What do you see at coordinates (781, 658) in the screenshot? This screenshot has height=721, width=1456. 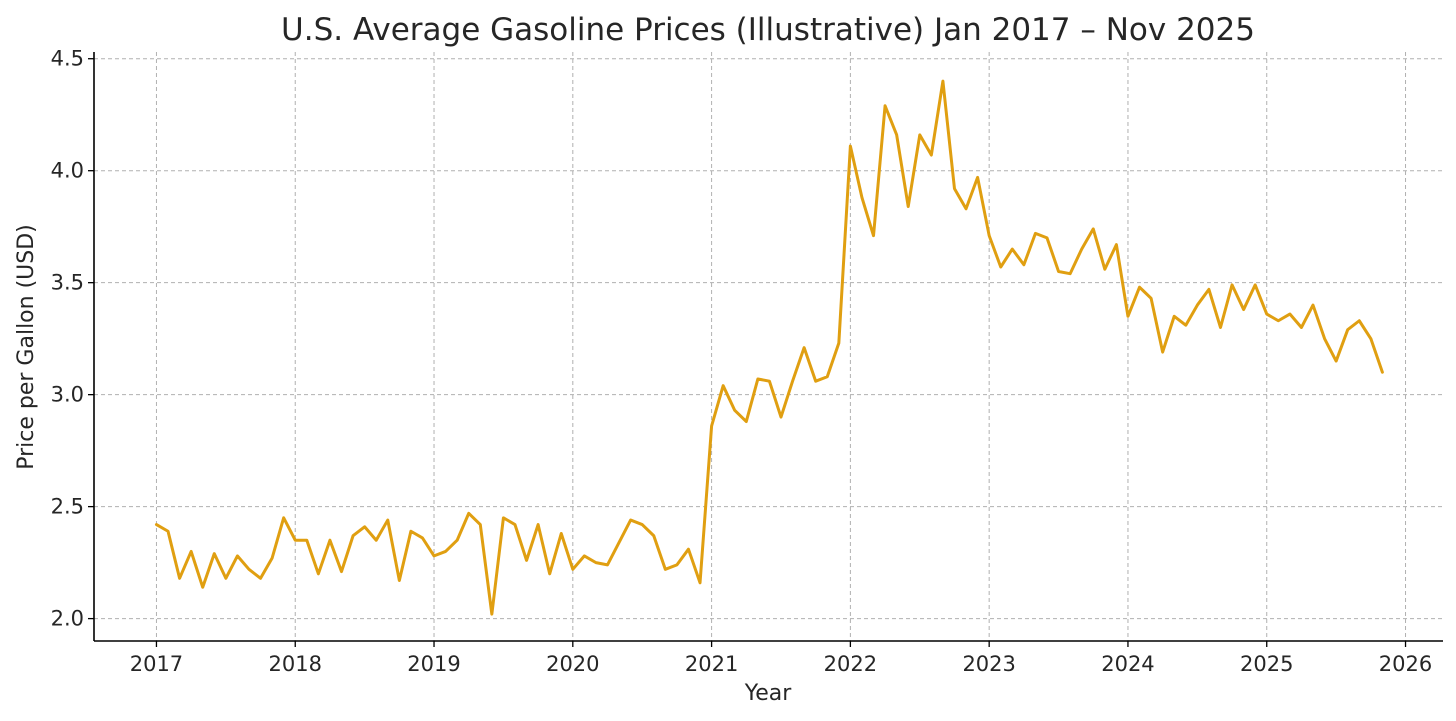 I see `x-axis-ticks: 2017 2018 2019 2020 2021 2022 2023 2024 2025 2026` at bounding box center [781, 658].